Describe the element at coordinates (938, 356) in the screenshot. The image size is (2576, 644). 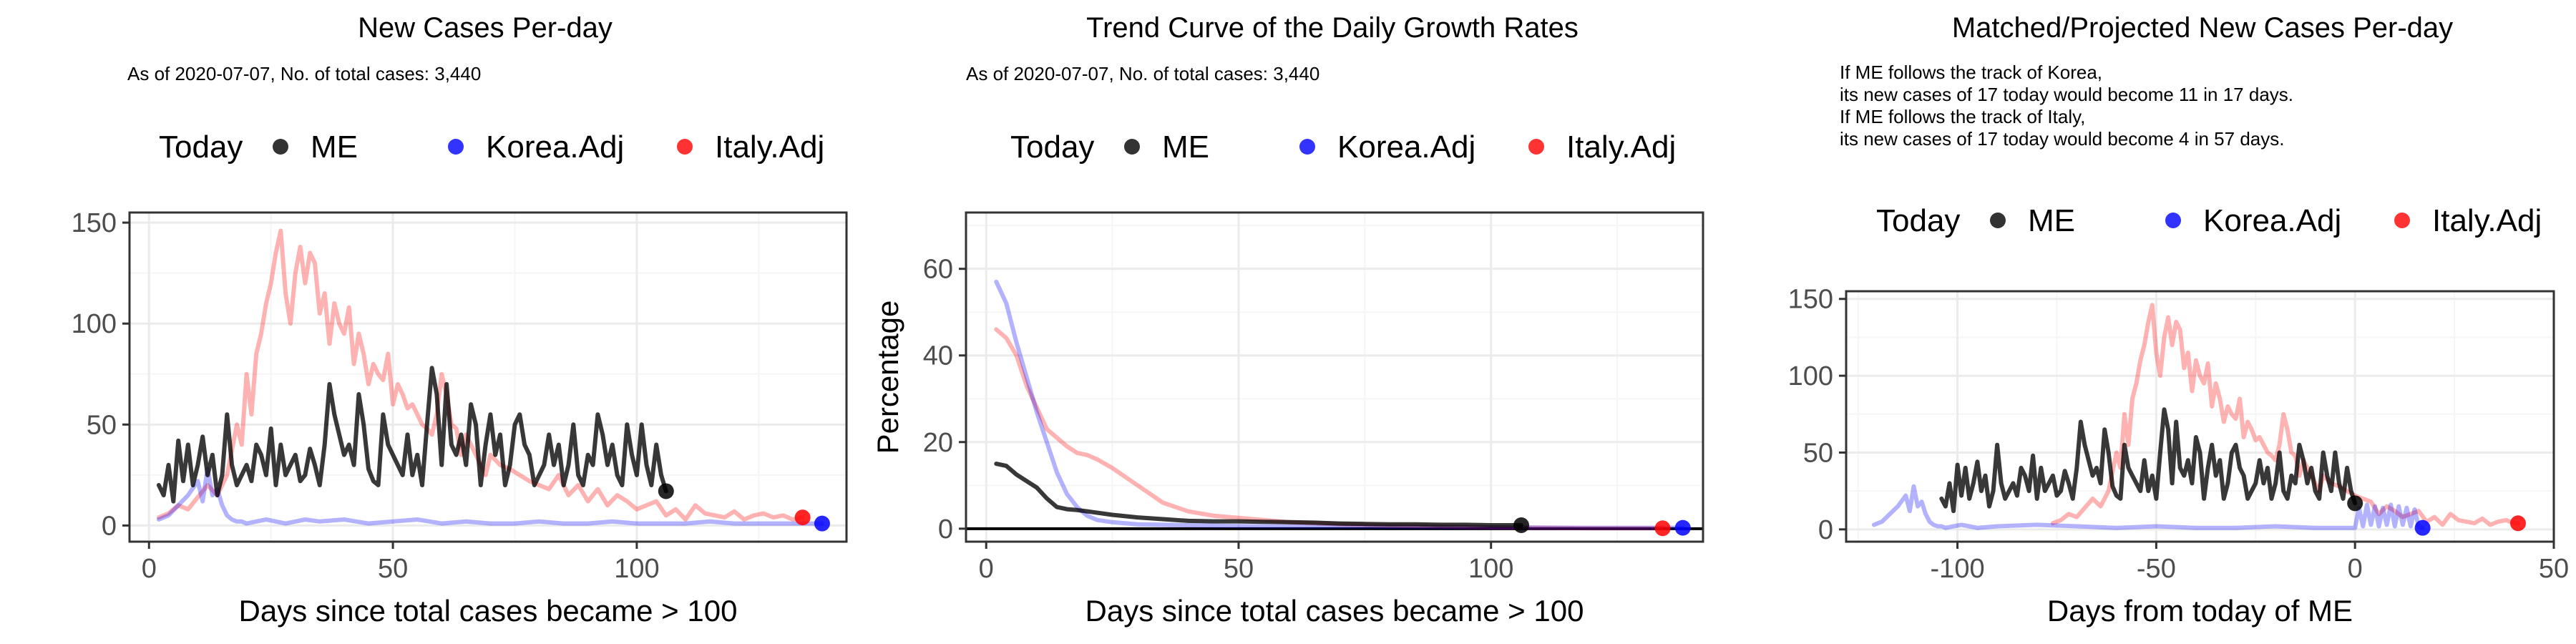
I see `y-tick-label: 40` at that location.